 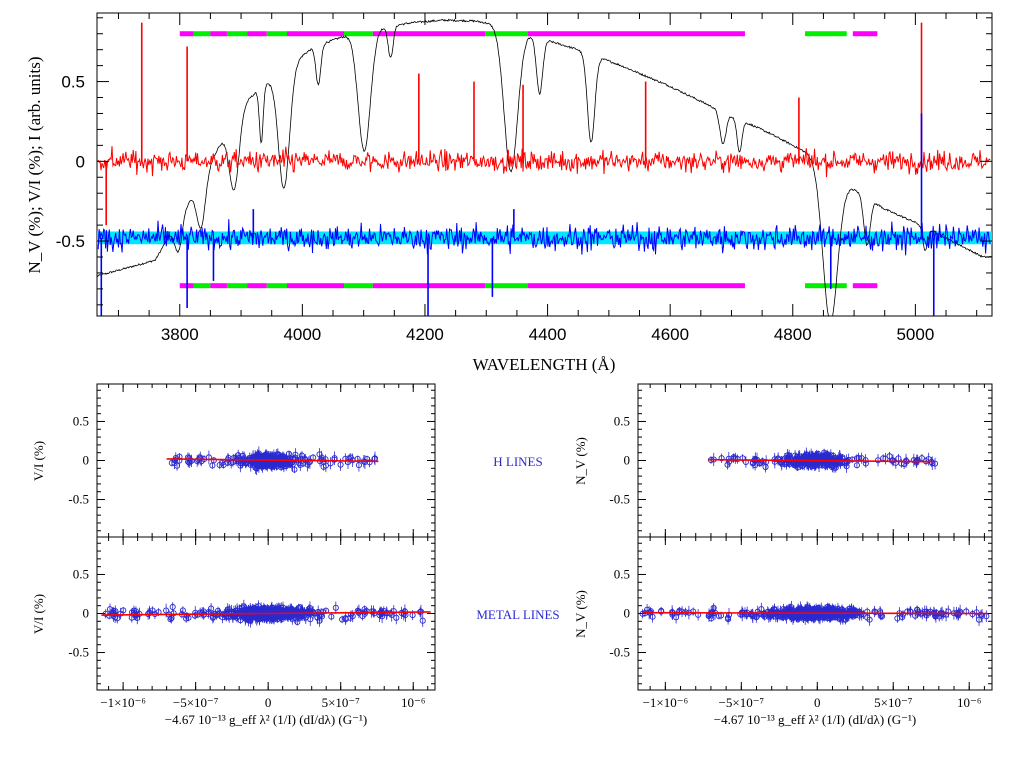 I want to click on spectrum-xlabel: WAVELENGTH (Å), so click(x=544, y=364).